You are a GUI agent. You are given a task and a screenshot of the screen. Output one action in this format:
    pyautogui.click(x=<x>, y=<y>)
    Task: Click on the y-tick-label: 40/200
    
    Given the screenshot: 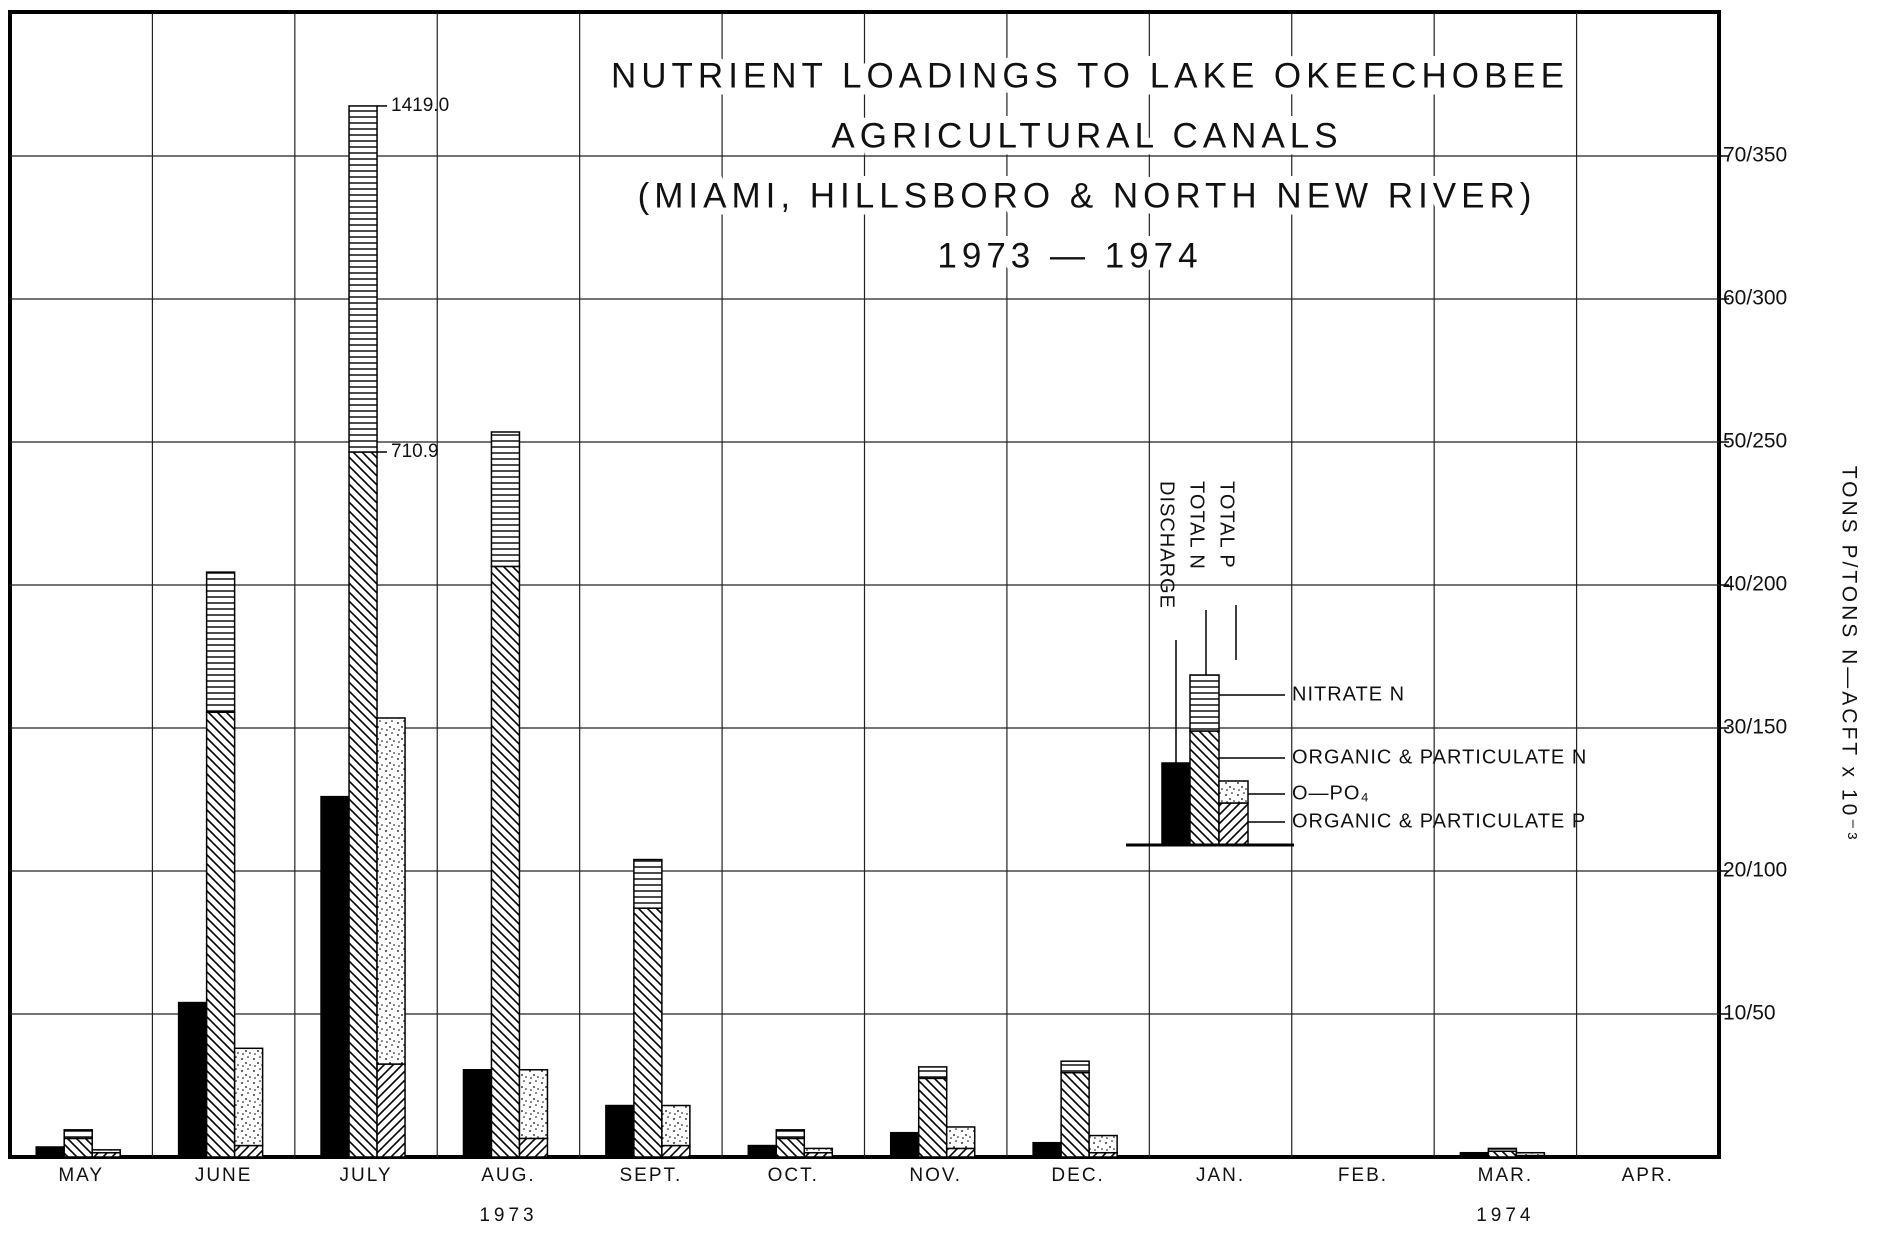 What is the action you would take?
    pyautogui.click(x=1755, y=584)
    